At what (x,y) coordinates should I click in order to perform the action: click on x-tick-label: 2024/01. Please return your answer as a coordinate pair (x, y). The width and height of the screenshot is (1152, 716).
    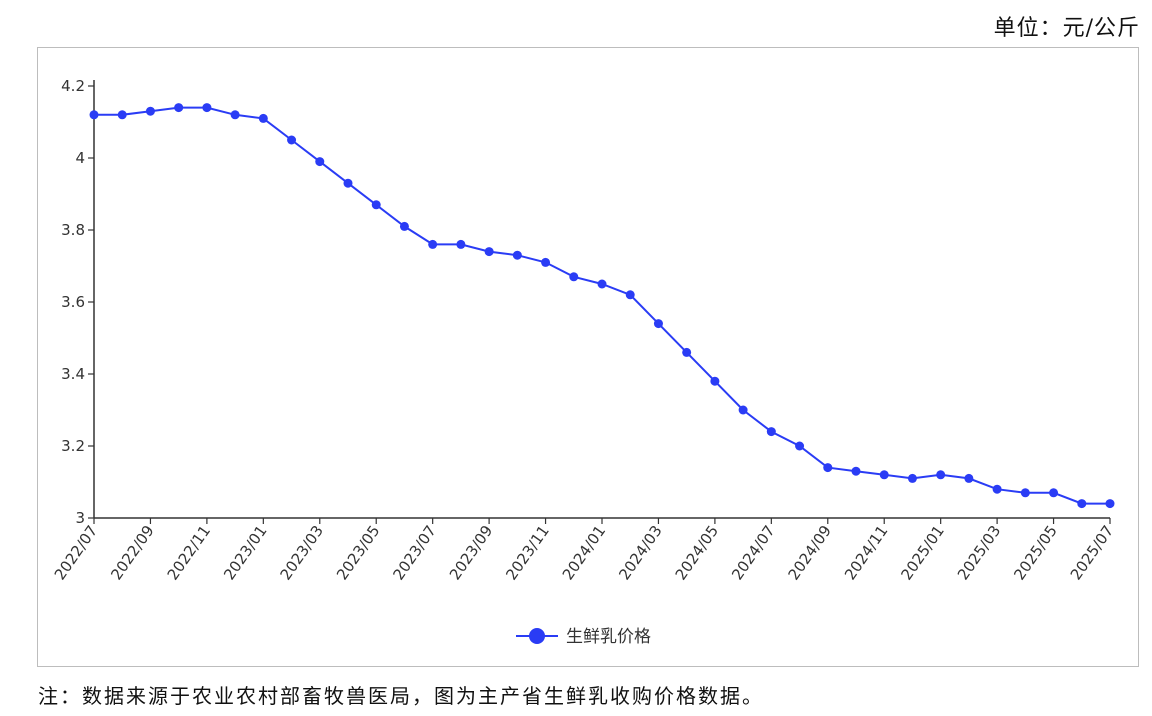
    Looking at the image, I should click on (584, 552).